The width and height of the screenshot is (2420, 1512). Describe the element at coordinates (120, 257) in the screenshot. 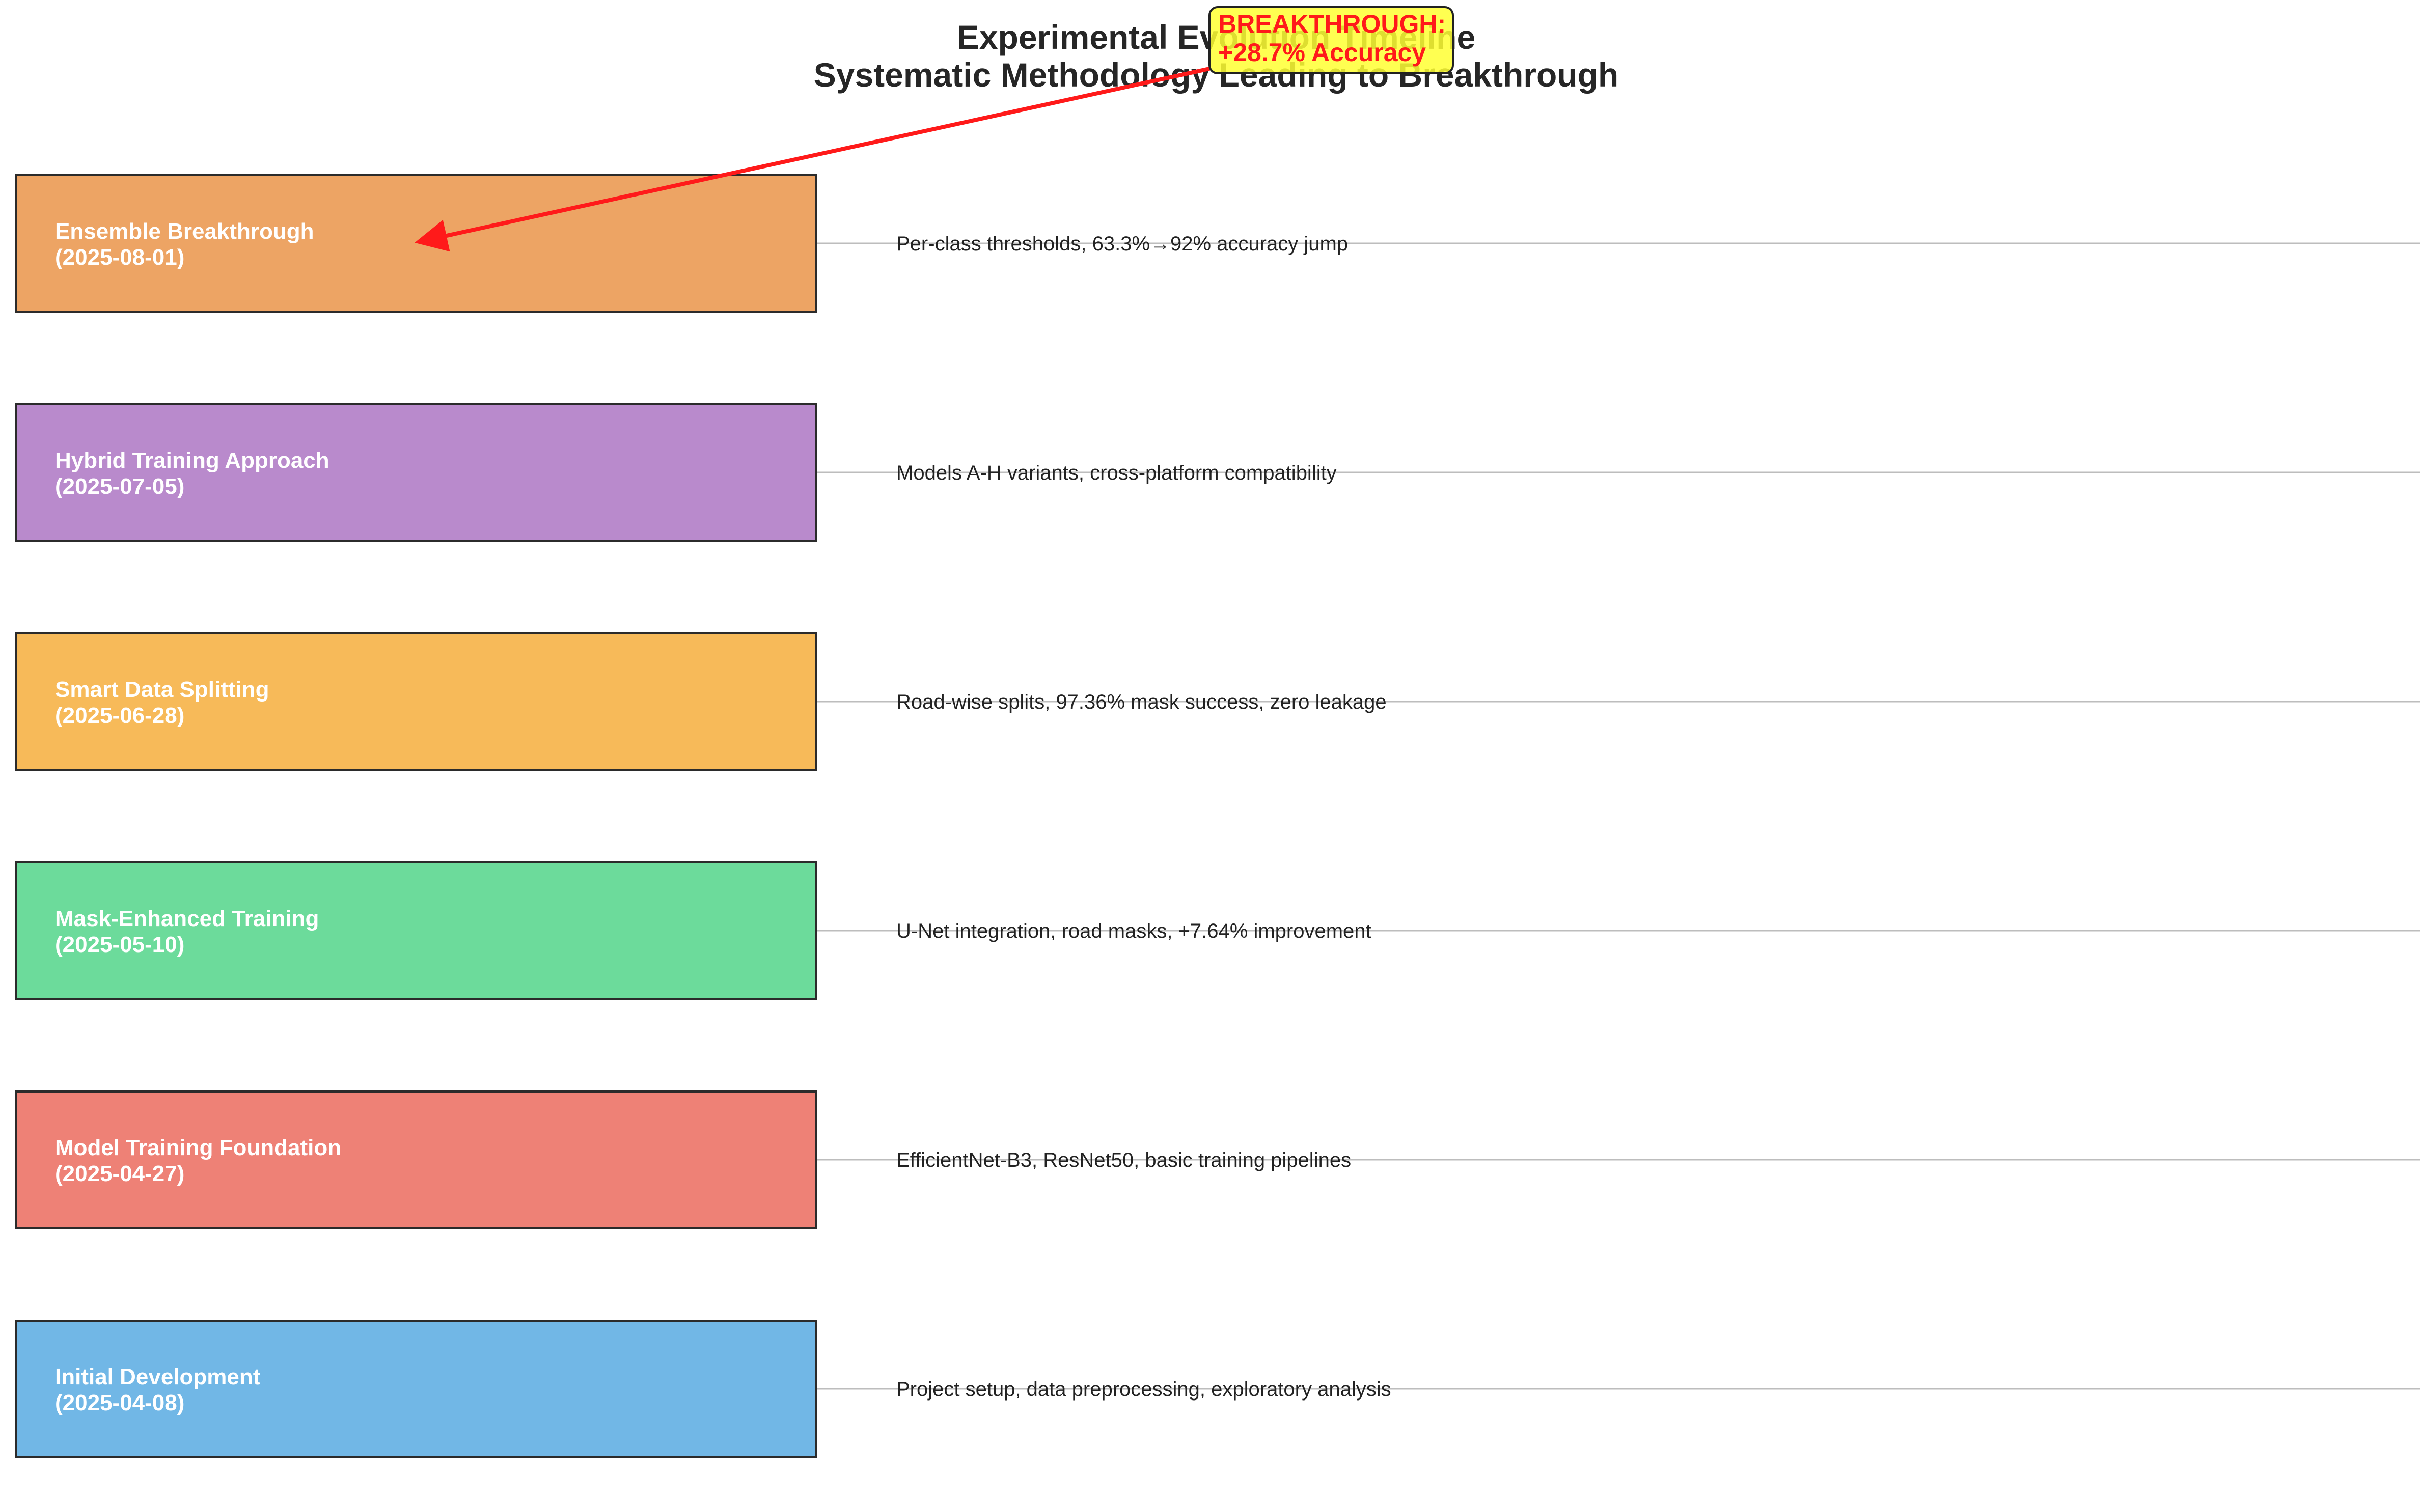

I see `phase-date: (2025-08-01)` at that location.